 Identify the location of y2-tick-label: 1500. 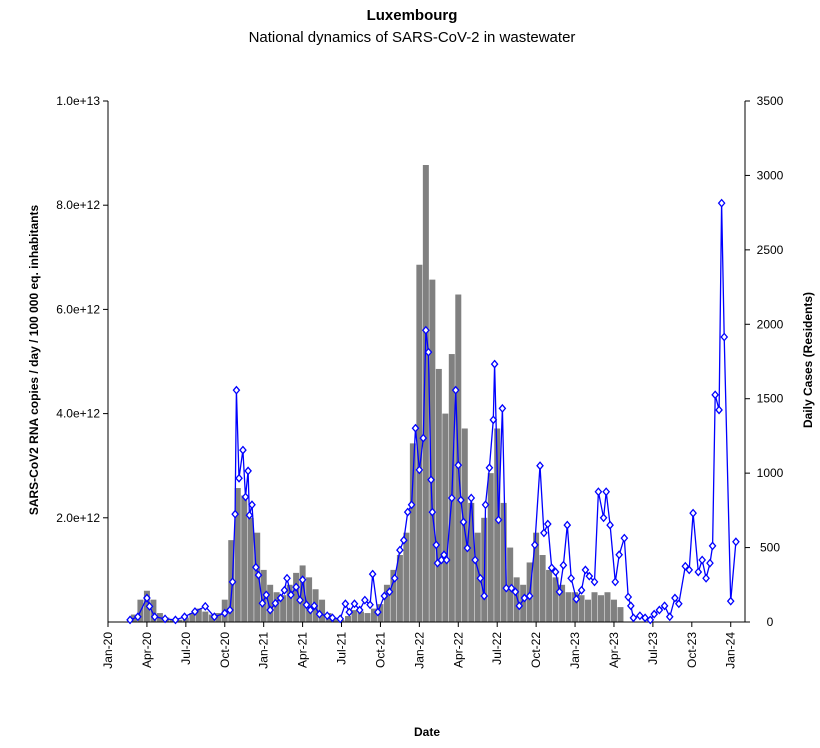
(770, 399).